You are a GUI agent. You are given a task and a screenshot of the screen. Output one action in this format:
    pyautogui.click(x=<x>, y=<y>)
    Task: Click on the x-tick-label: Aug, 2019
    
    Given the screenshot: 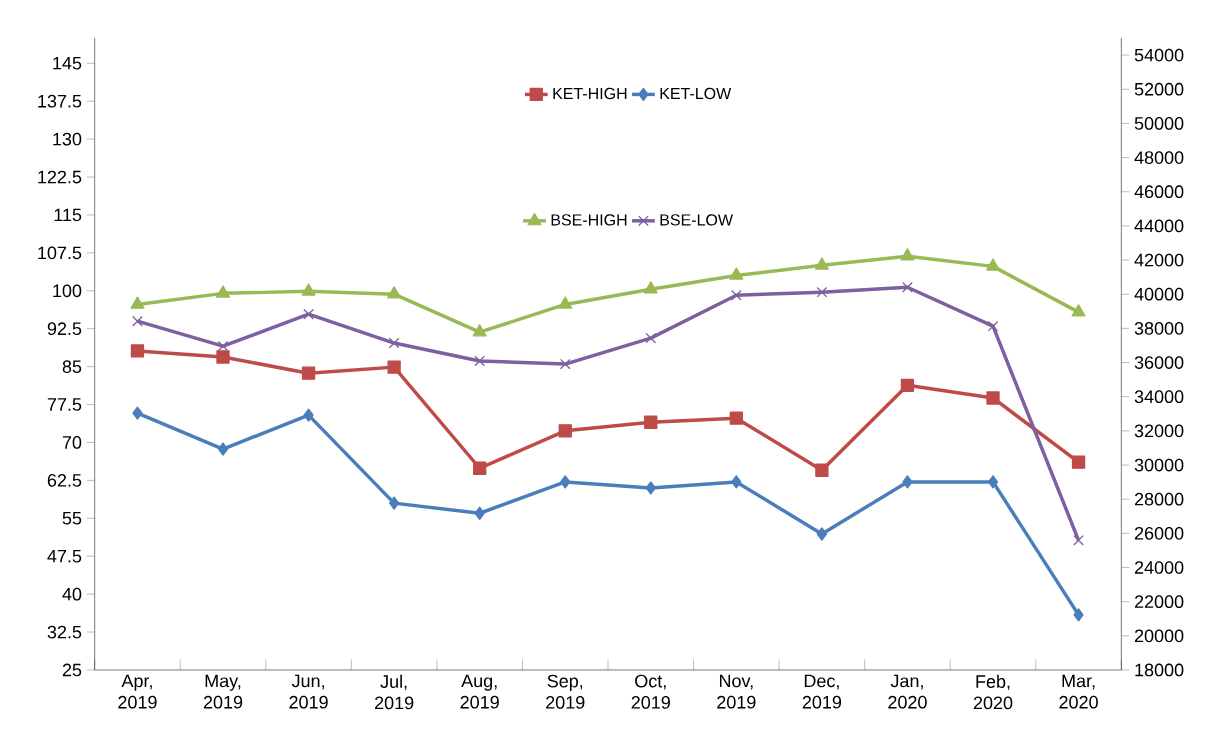 What is the action you would take?
    pyautogui.click(x=479, y=691)
    